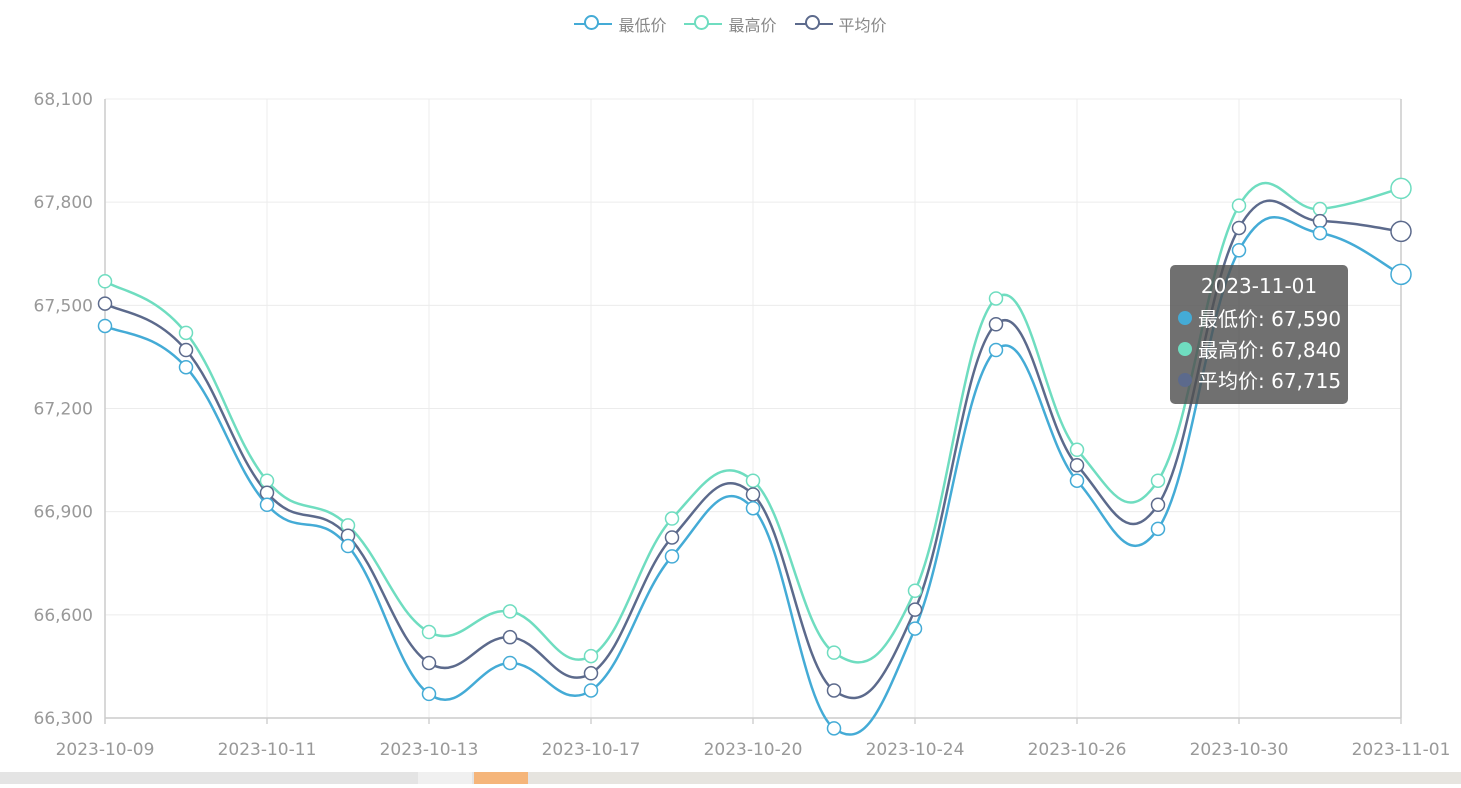  Describe the element at coordinates (1185, 379) in the screenshot. I see `tooltip-avg-dot-icon` at that location.